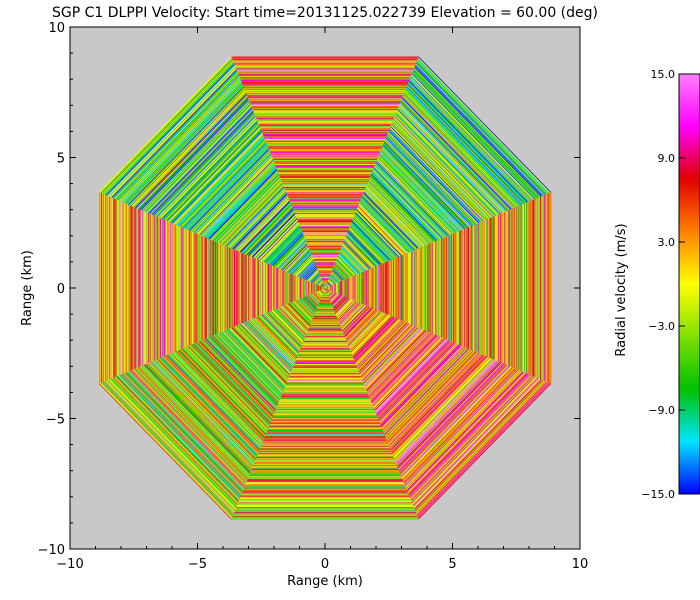  I want to click on colorbar-tick-label: −15.0, so click(658, 494).